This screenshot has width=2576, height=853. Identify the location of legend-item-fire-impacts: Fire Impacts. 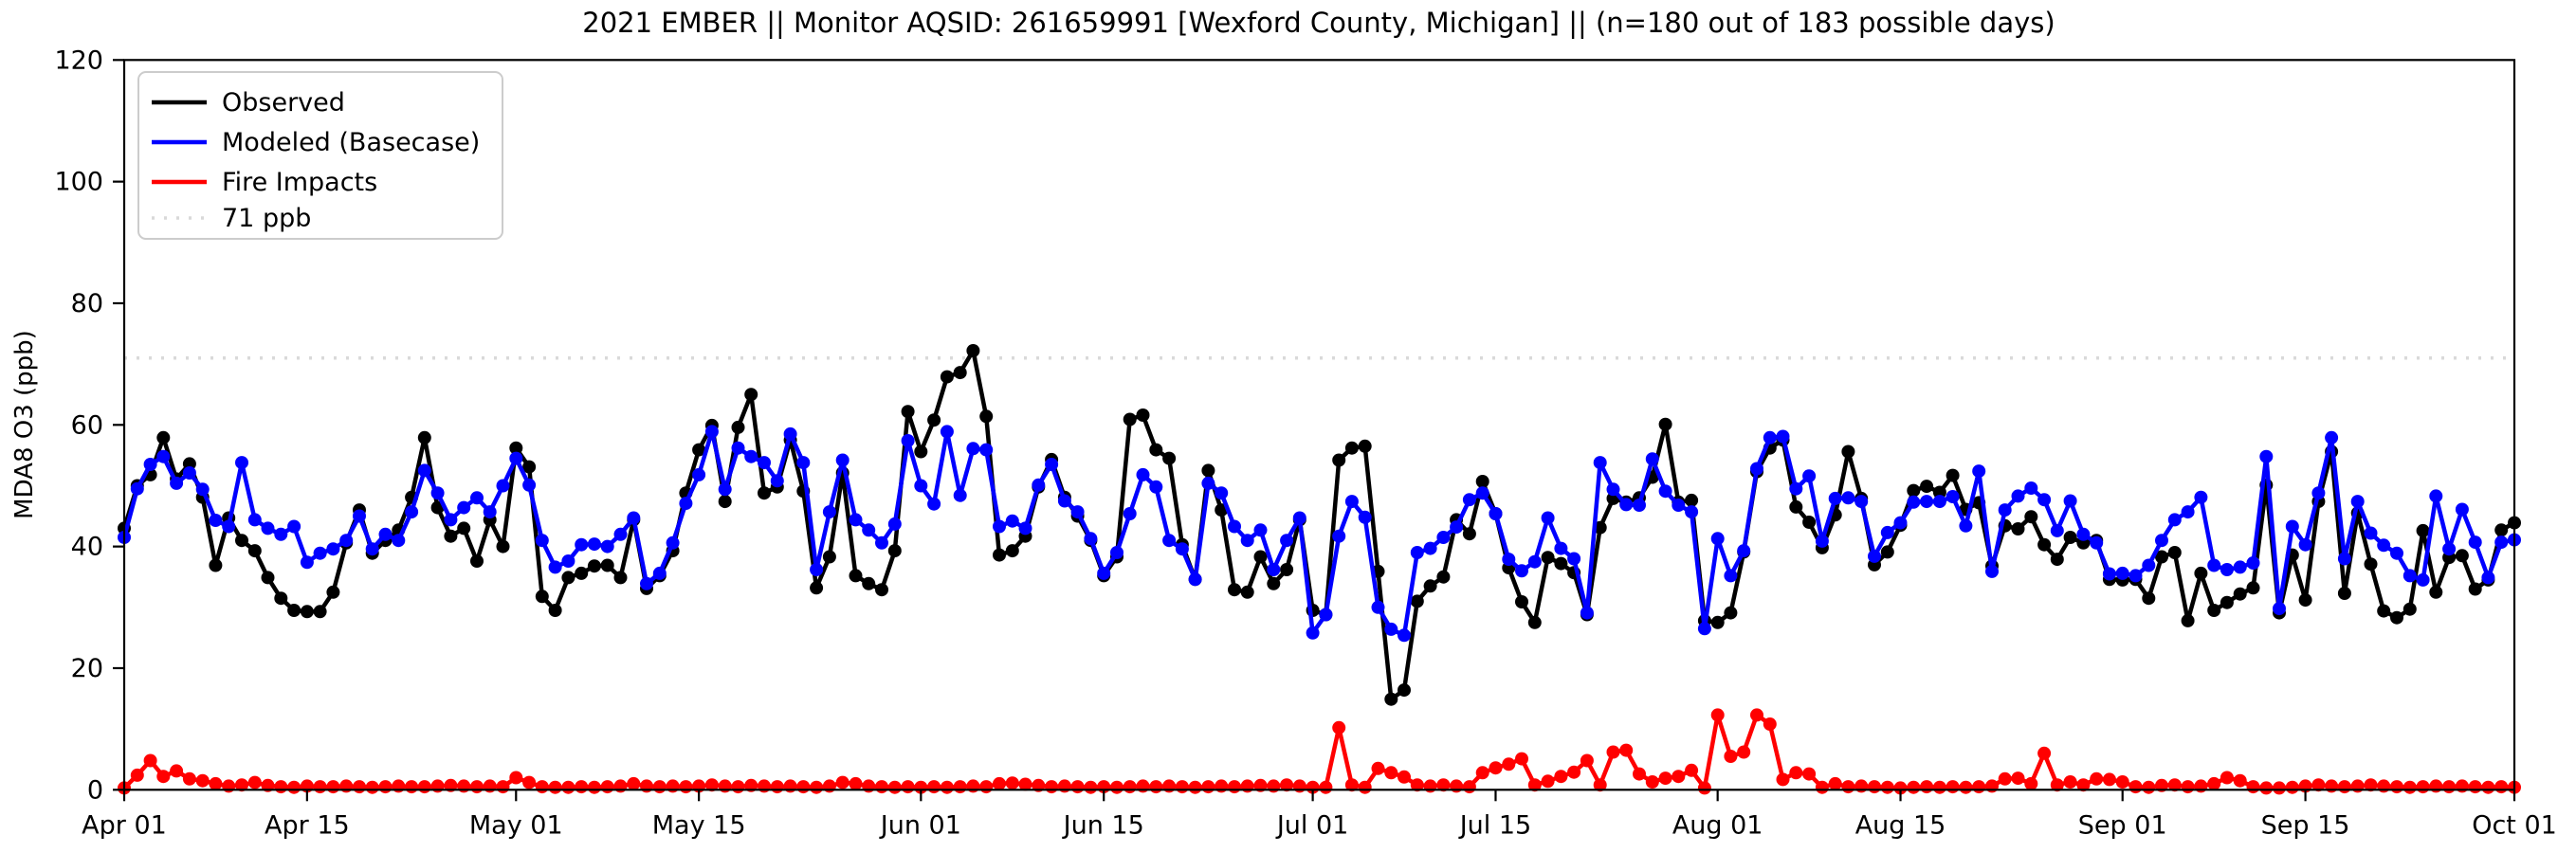
(264, 182).